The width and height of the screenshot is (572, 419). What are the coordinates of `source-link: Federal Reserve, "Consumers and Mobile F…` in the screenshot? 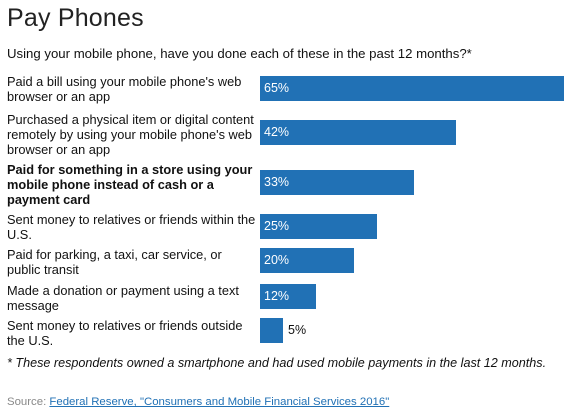 It's located at (219, 402).